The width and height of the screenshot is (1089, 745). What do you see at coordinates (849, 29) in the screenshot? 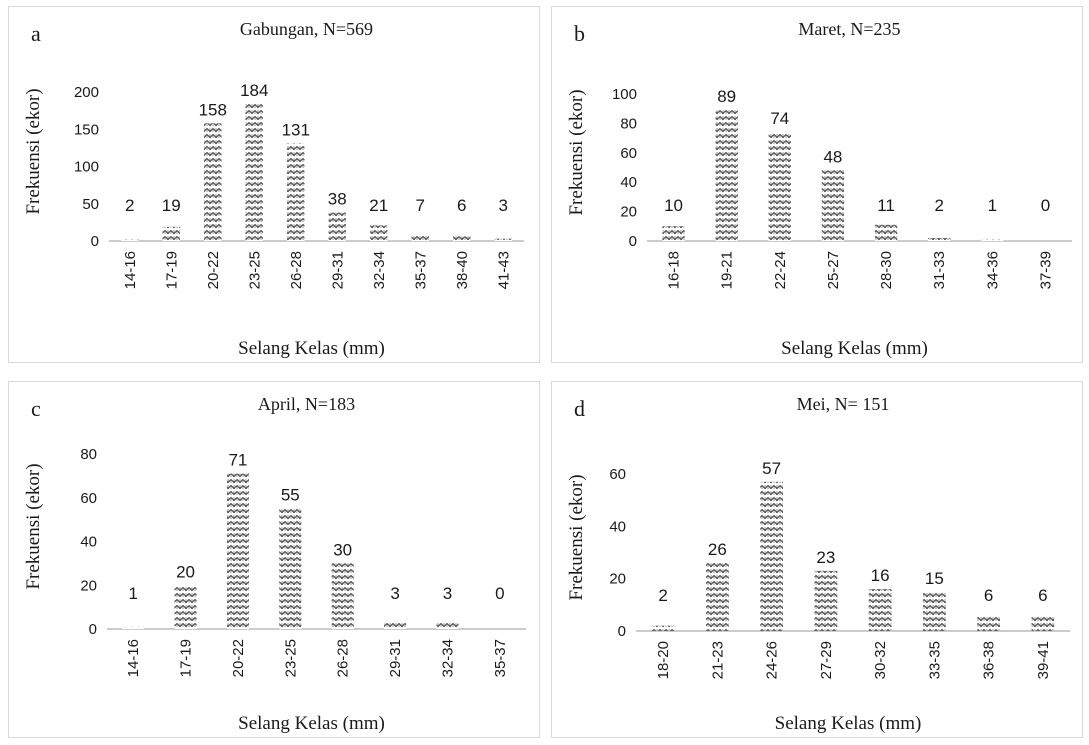
I see `chart-title: Maret, N=235` at bounding box center [849, 29].